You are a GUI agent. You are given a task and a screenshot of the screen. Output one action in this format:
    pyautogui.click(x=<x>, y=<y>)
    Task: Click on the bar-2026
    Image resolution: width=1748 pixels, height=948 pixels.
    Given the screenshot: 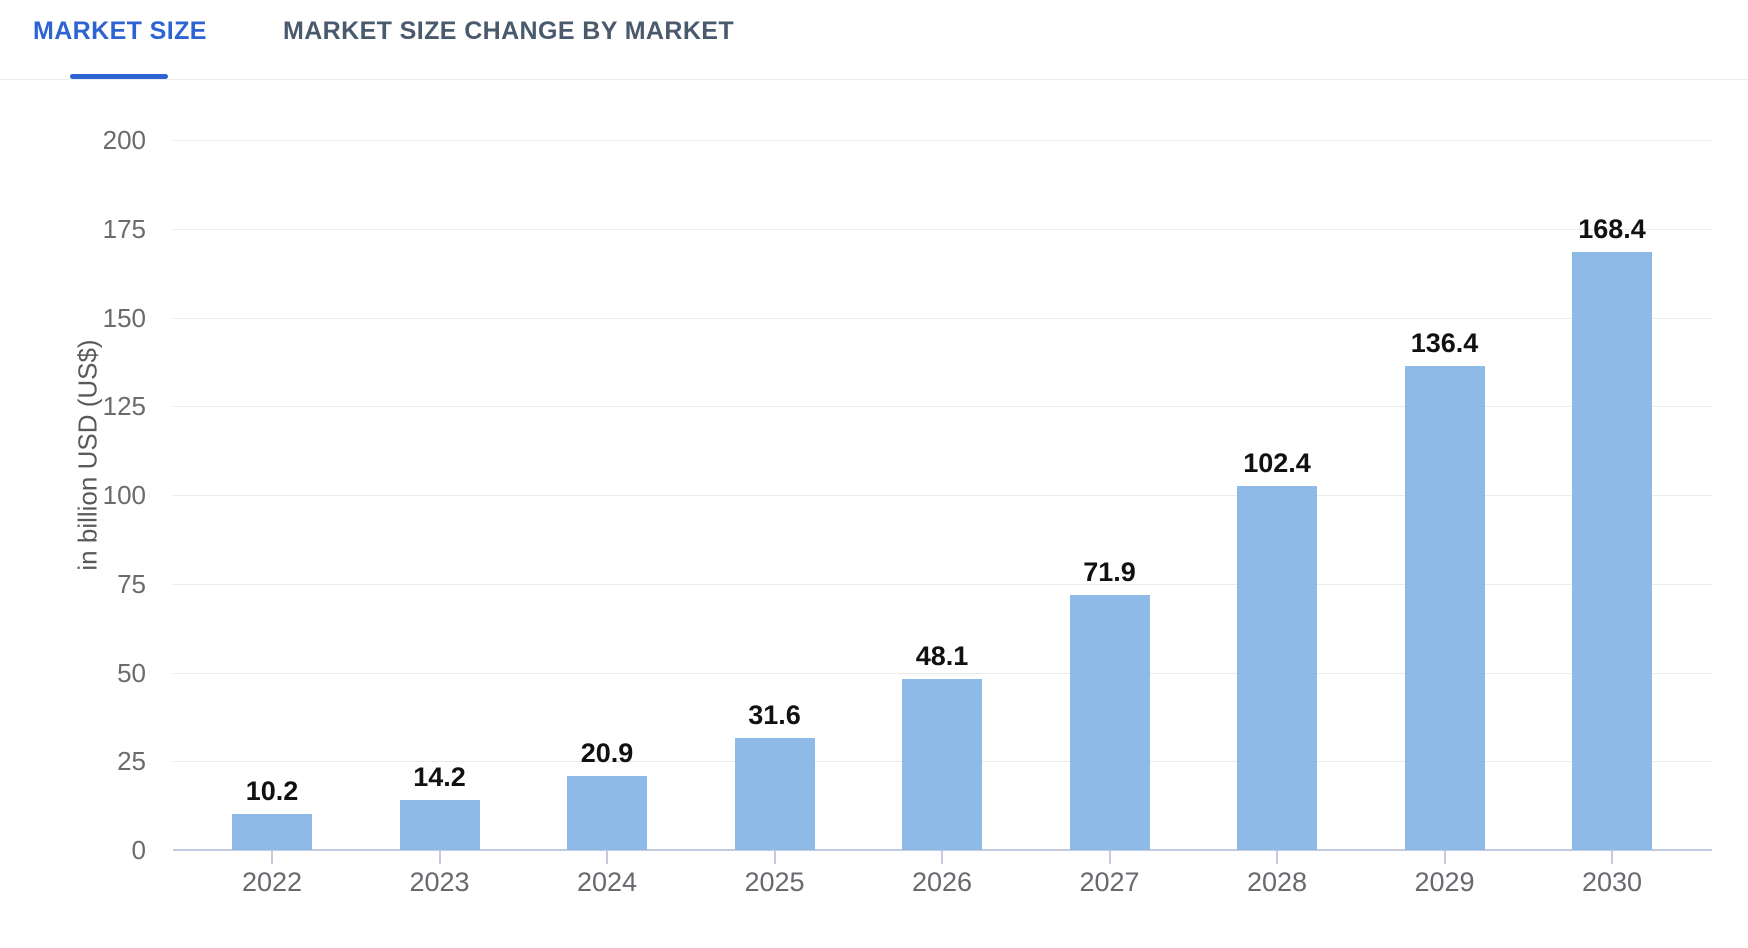 What is the action you would take?
    pyautogui.click(x=942, y=764)
    